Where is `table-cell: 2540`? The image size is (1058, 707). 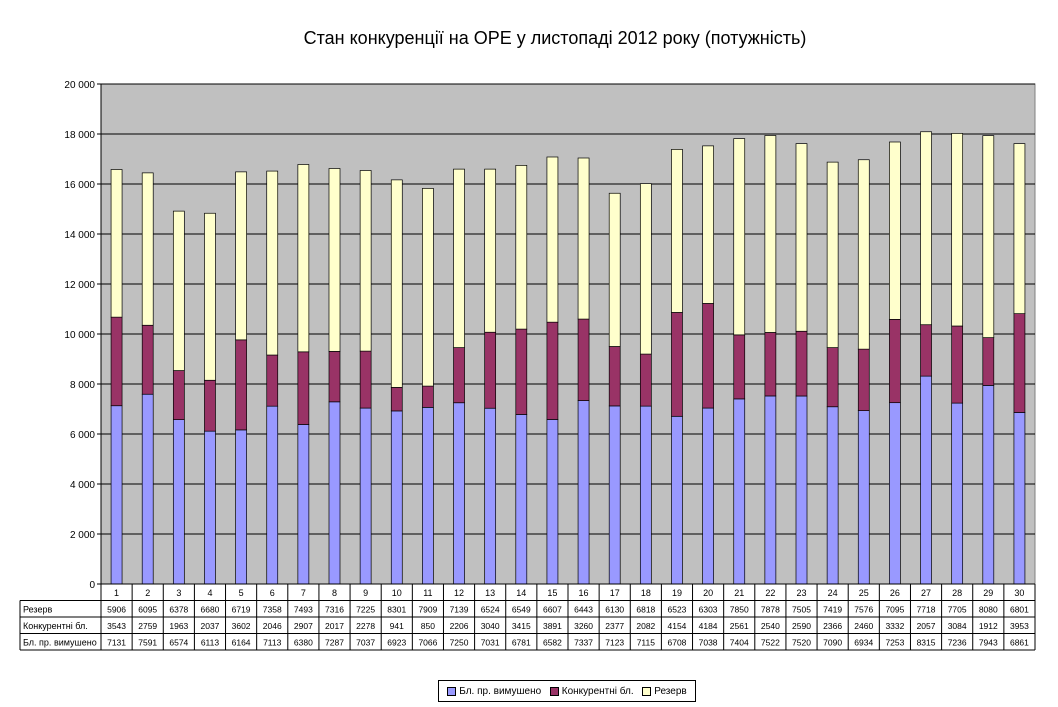 table-cell: 2540 is located at coordinates (770, 626).